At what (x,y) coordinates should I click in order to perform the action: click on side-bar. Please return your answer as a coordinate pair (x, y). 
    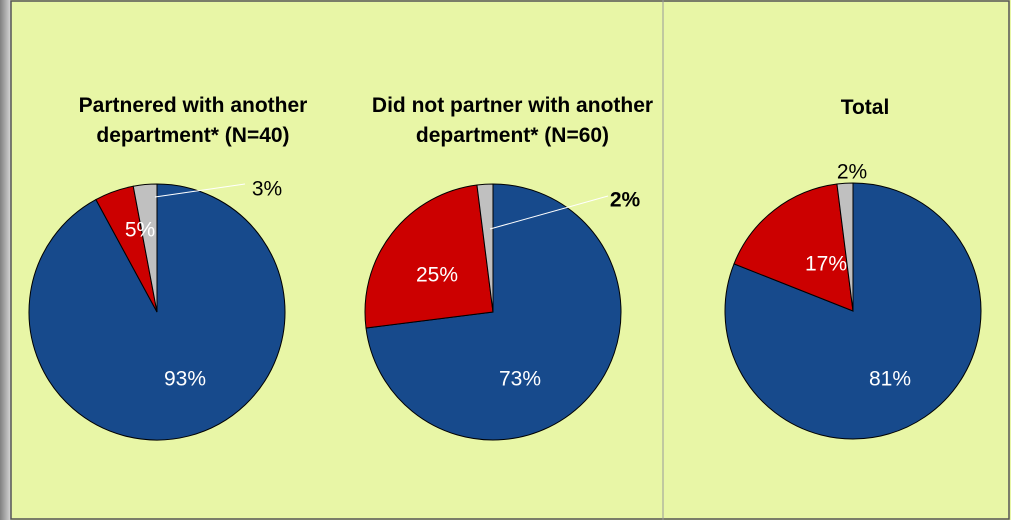
    Looking at the image, I should click on (5, 260).